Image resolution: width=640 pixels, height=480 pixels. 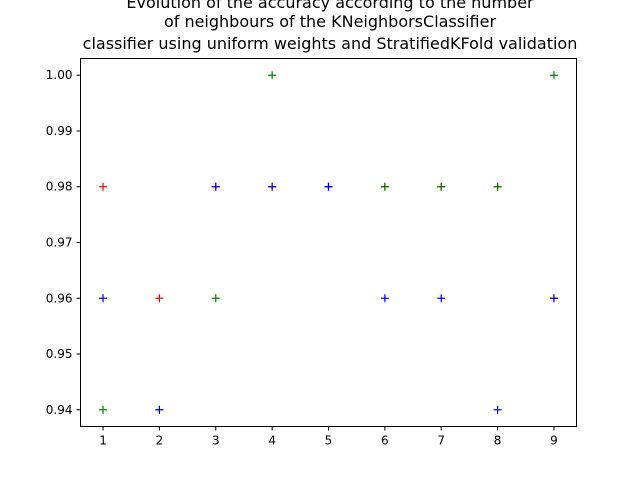 I want to click on x-tick-label: 4, so click(x=272, y=441).